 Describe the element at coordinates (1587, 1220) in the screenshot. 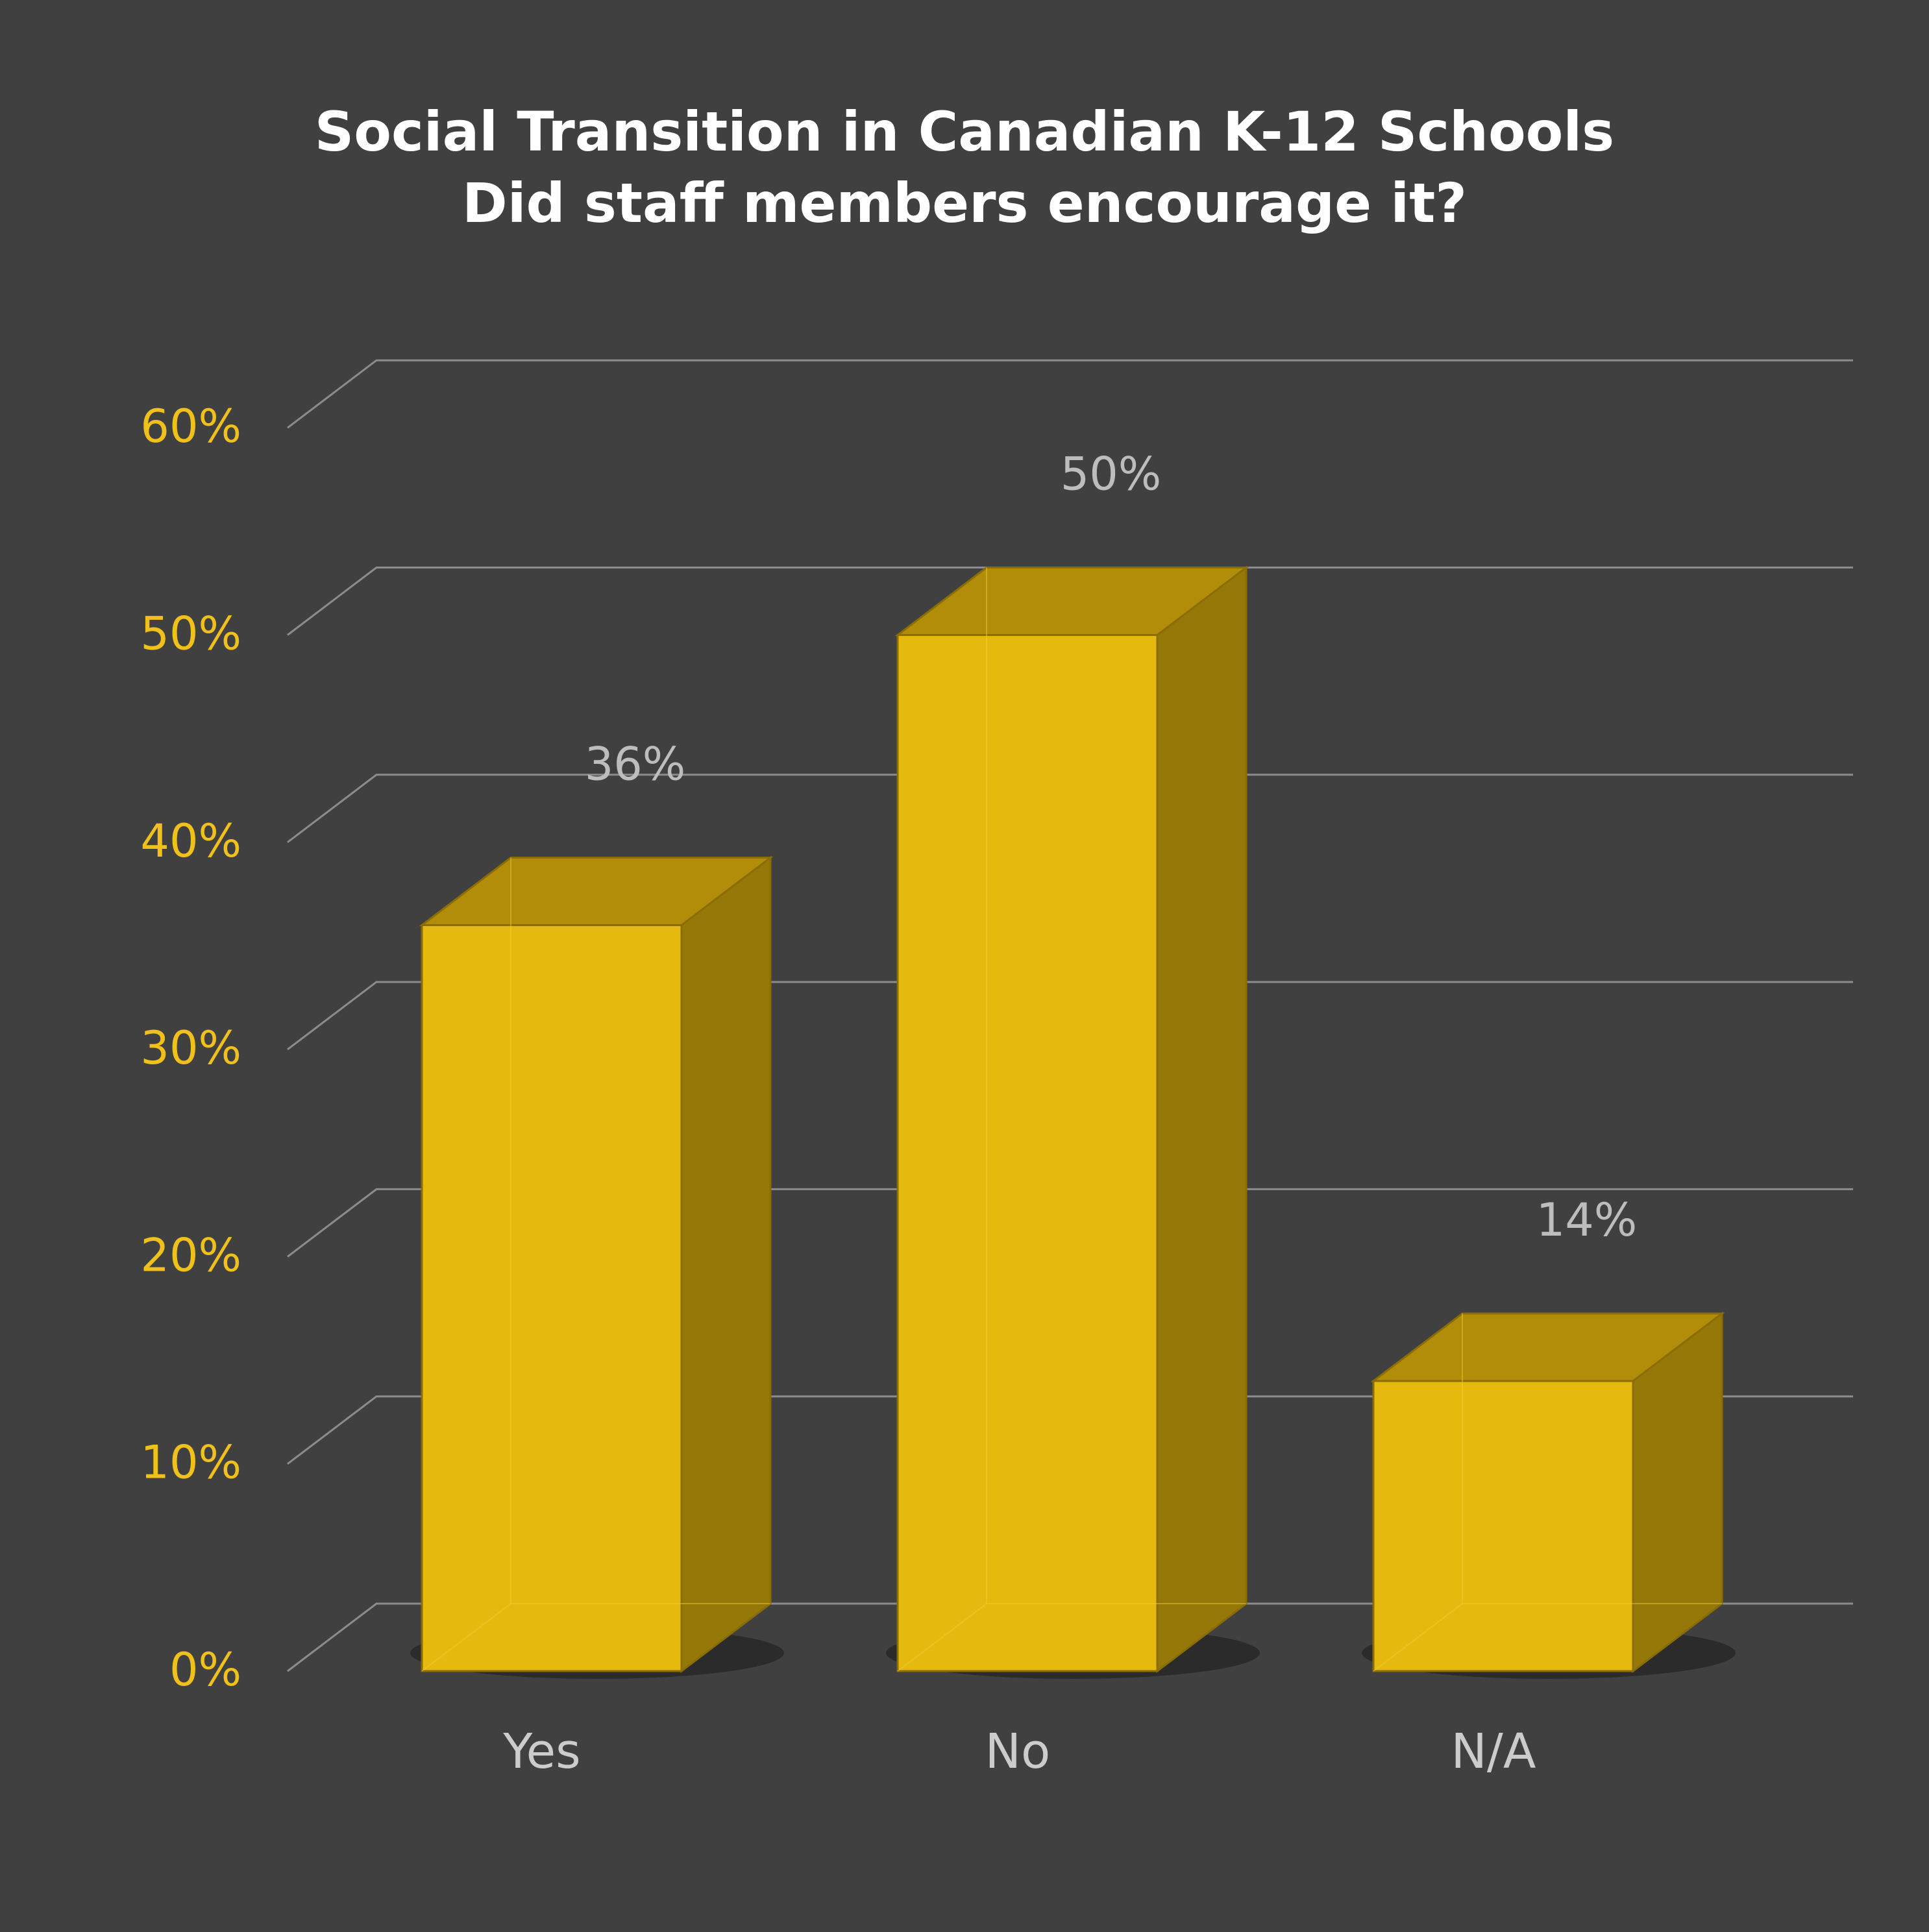

I see `value-label-2: 14%` at that location.